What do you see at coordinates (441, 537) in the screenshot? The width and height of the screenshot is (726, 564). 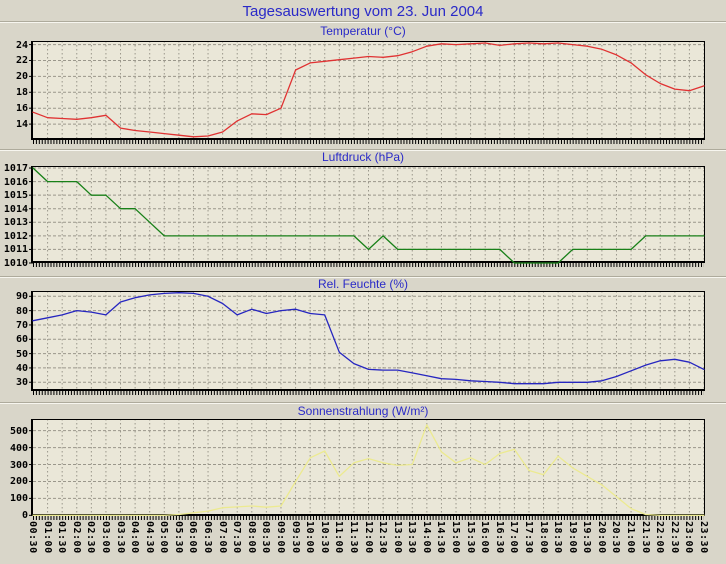 I see `x-axis-label: 14:30` at bounding box center [441, 537].